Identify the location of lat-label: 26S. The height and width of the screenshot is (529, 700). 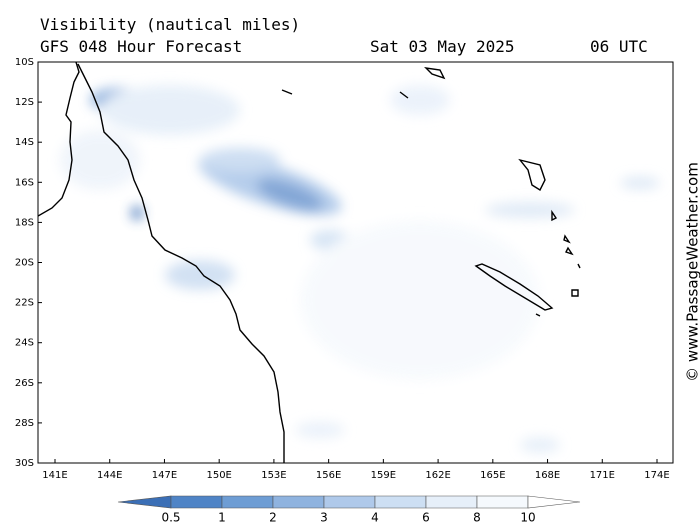
(24, 383).